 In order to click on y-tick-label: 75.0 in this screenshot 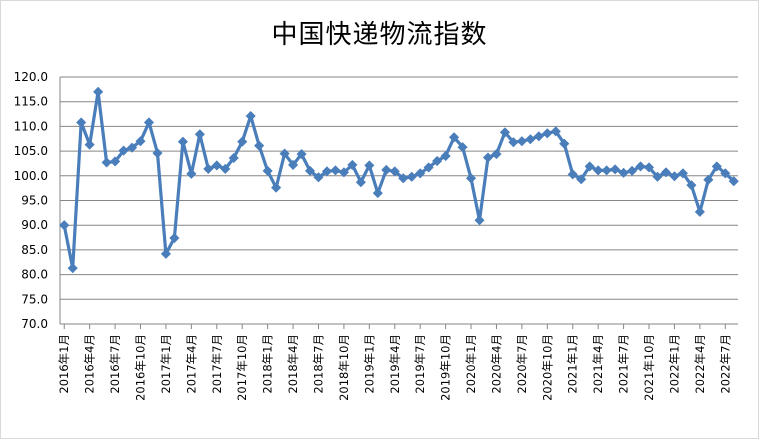, I will do `click(34, 299)`.